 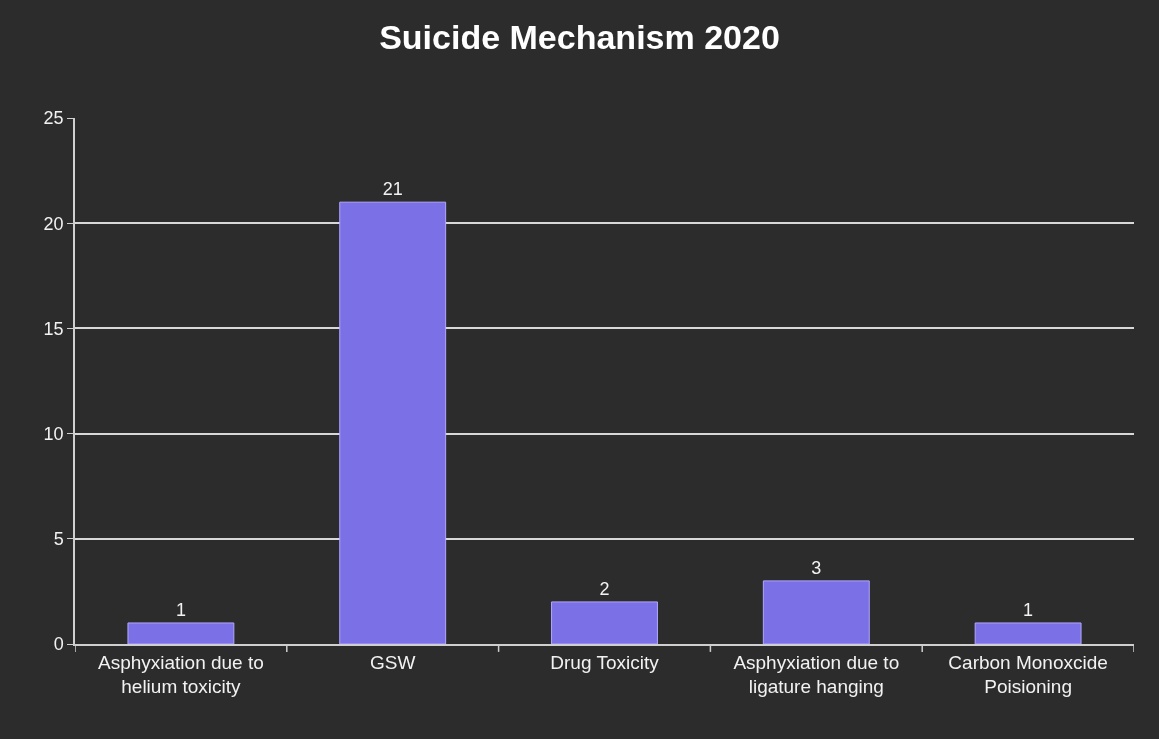 I want to click on x-tick-label: Drug Toxicity, so click(x=605, y=662).